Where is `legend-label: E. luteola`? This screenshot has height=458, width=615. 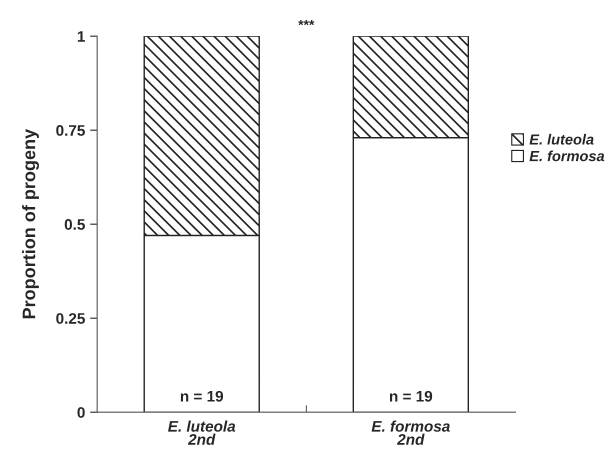
legend-label: E. luteola is located at coordinates (562, 139).